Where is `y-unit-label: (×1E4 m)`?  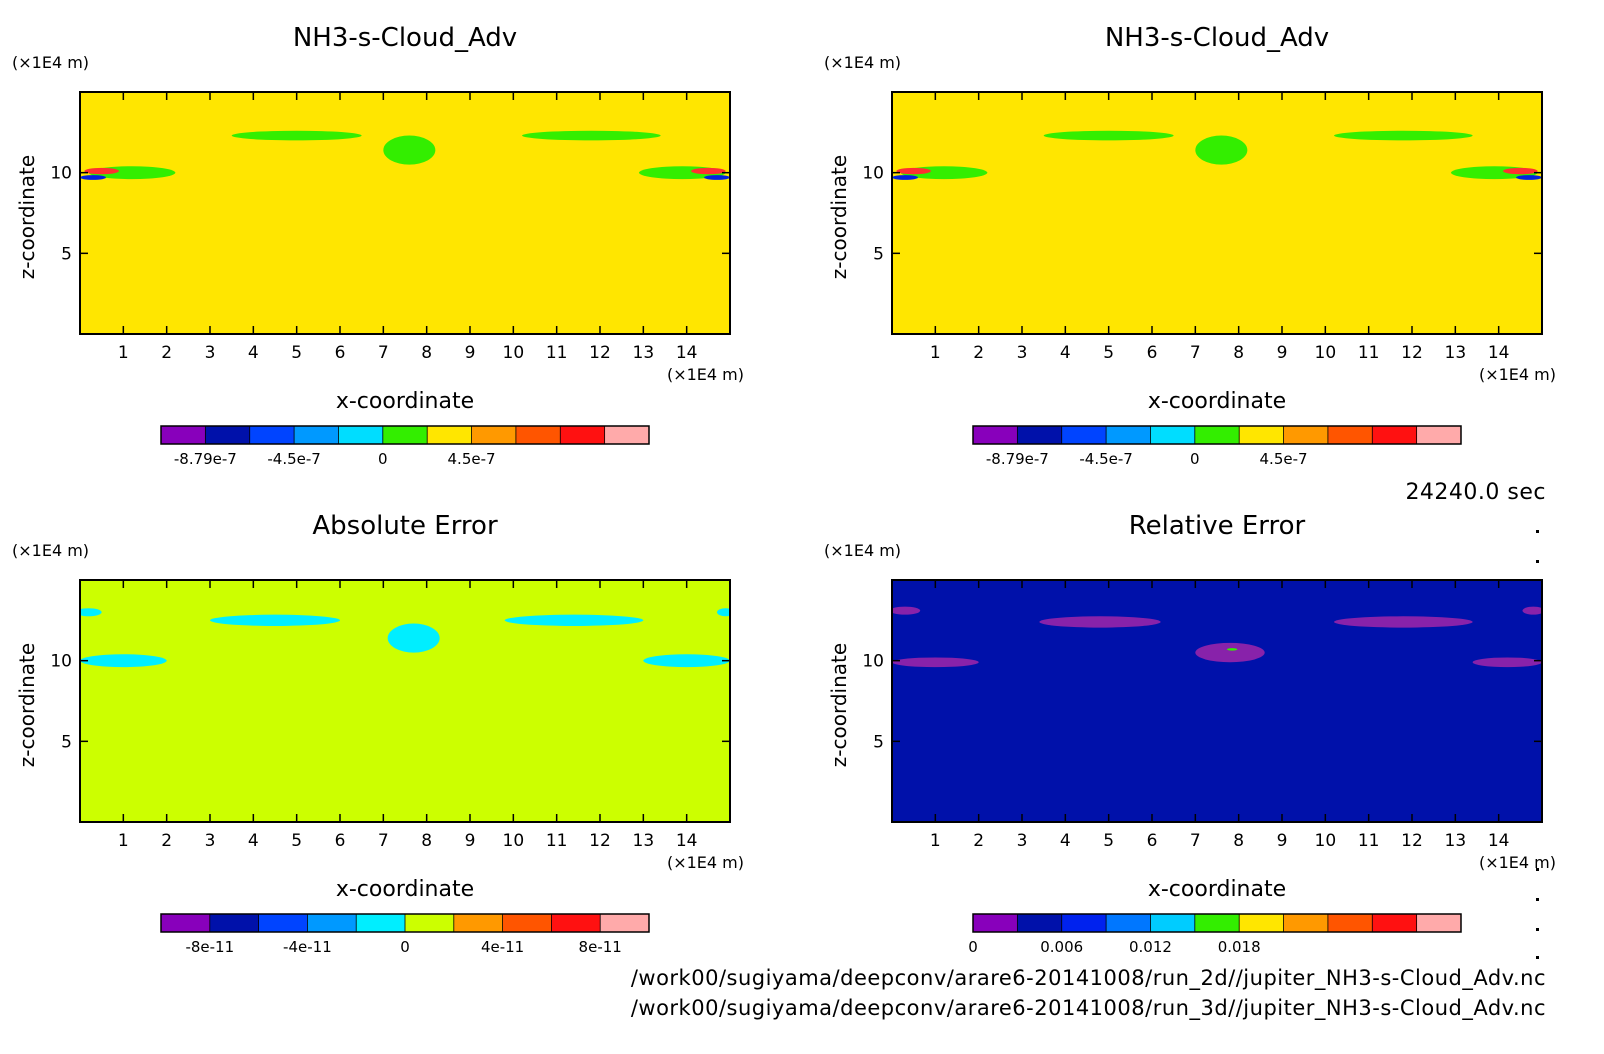 y-unit-label: (×1E4 m) is located at coordinates (862, 62).